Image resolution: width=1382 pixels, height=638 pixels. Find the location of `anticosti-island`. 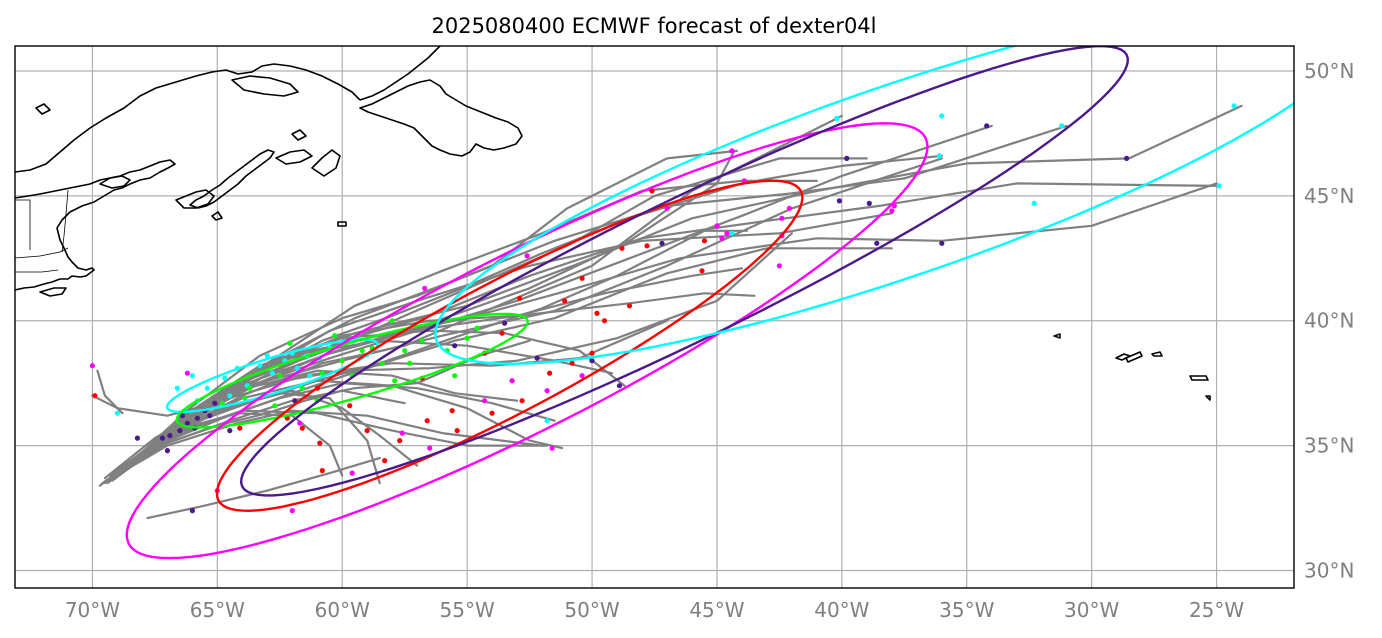

anticosti-island is located at coordinates (265, 86).